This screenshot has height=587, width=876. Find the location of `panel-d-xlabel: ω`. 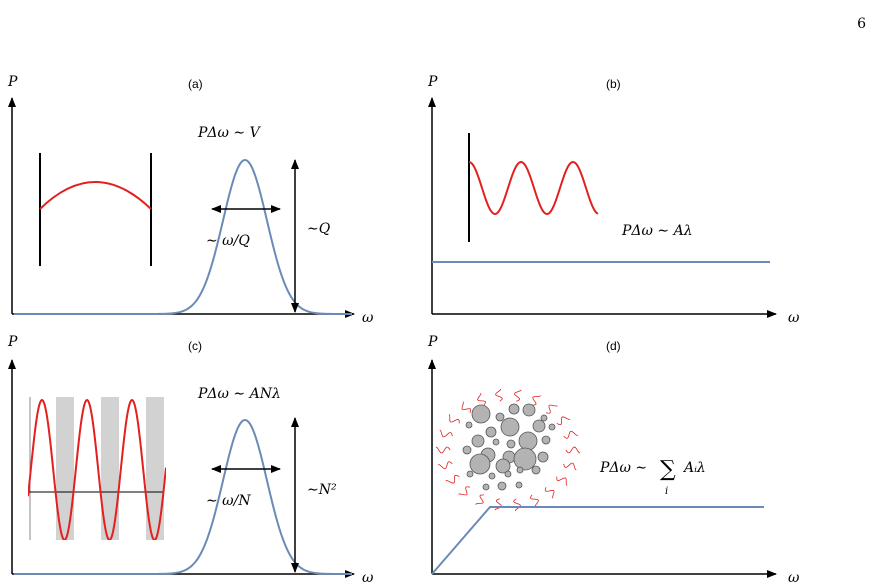

panel-d-xlabel: ω is located at coordinates (794, 578).